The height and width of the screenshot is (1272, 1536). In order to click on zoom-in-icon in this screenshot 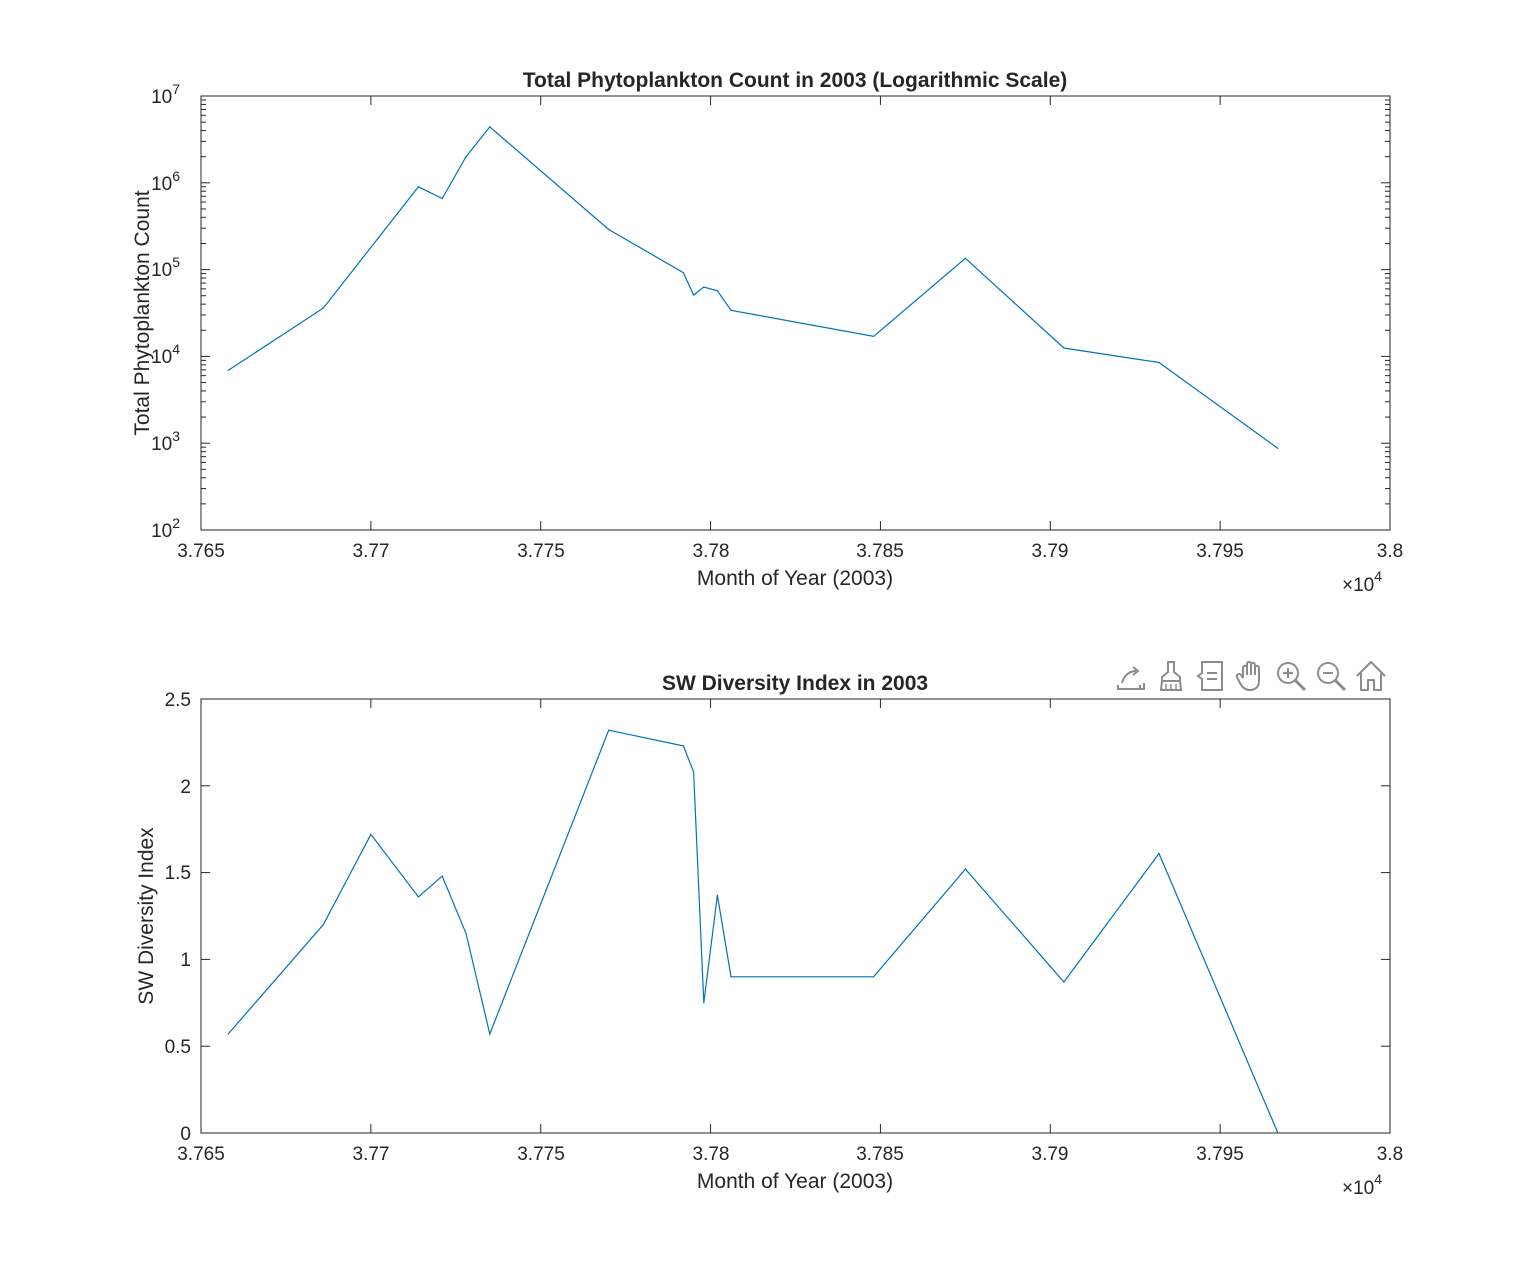, I will do `click(1292, 677)`.